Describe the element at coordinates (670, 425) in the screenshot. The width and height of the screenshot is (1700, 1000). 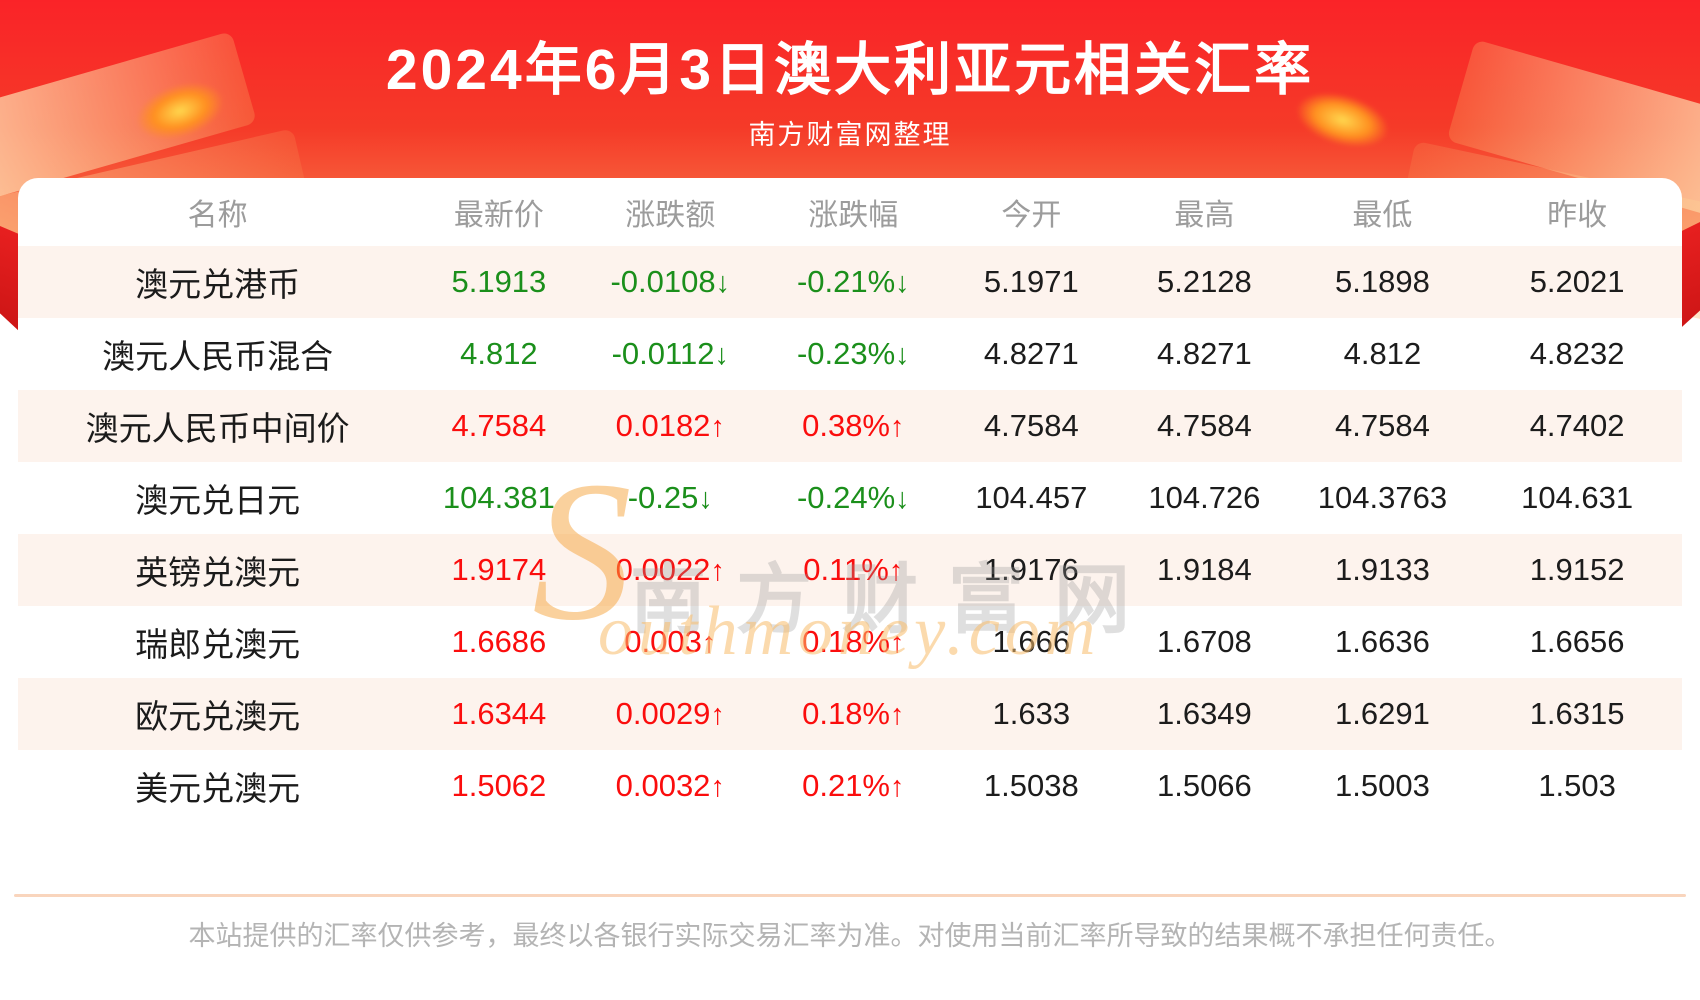
I see `change-amount: 0.0182↑` at that location.